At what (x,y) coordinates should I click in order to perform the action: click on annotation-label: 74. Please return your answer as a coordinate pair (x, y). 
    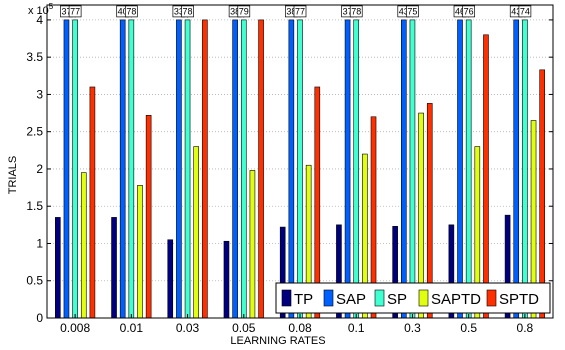
    Looking at the image, I should click on (525, 11).